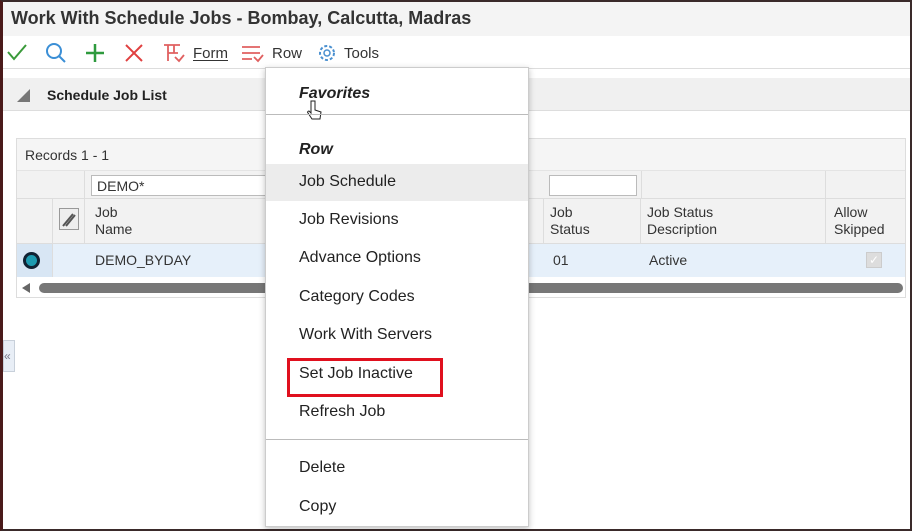 This screenshot has height=531, width=912. What do you see at coordinates (107, 95) in the screenshot?
I see `section-title: Schedule Job List` at bounding box center [107, 95].